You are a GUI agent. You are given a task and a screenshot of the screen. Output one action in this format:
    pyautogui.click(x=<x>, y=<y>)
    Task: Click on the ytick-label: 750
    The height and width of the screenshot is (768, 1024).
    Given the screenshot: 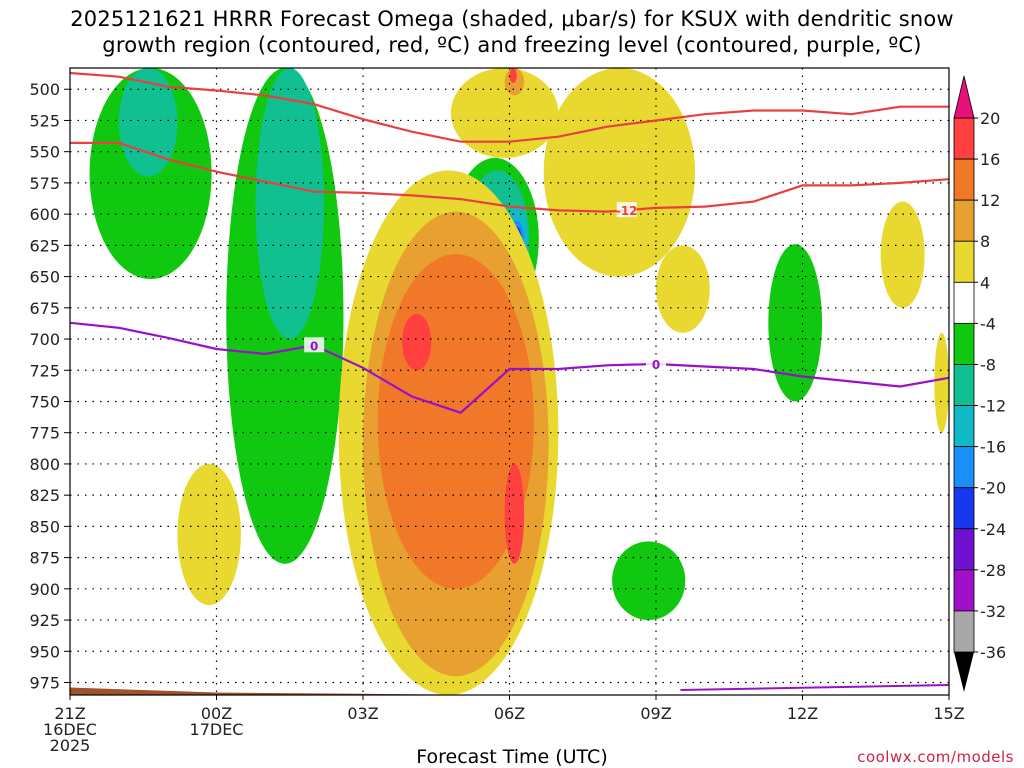 What is the action you would take?
    pyautogui.click(x=44, y=401)
    